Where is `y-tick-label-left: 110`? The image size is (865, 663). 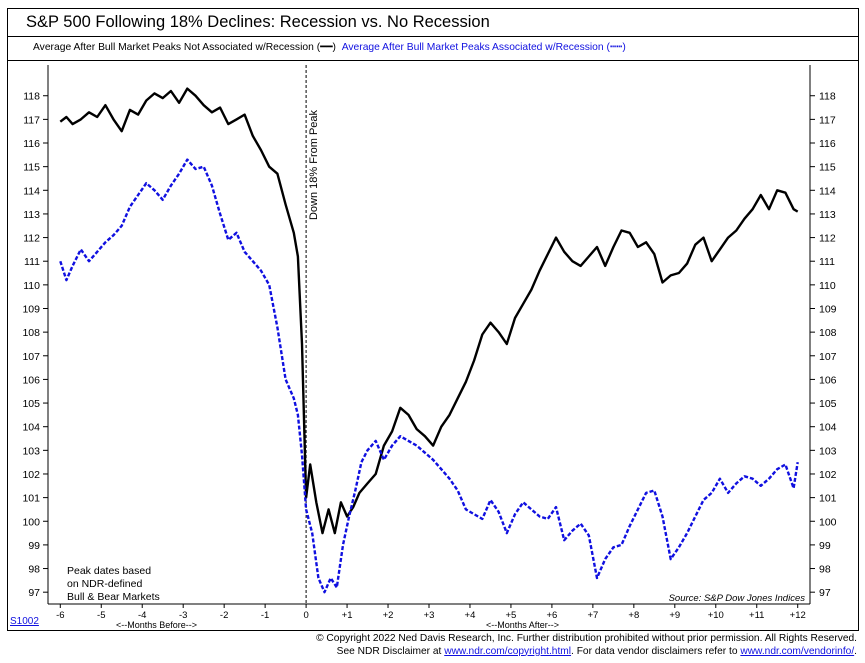
y-tick-label-left: 110 is located at coordinates (31, 286).